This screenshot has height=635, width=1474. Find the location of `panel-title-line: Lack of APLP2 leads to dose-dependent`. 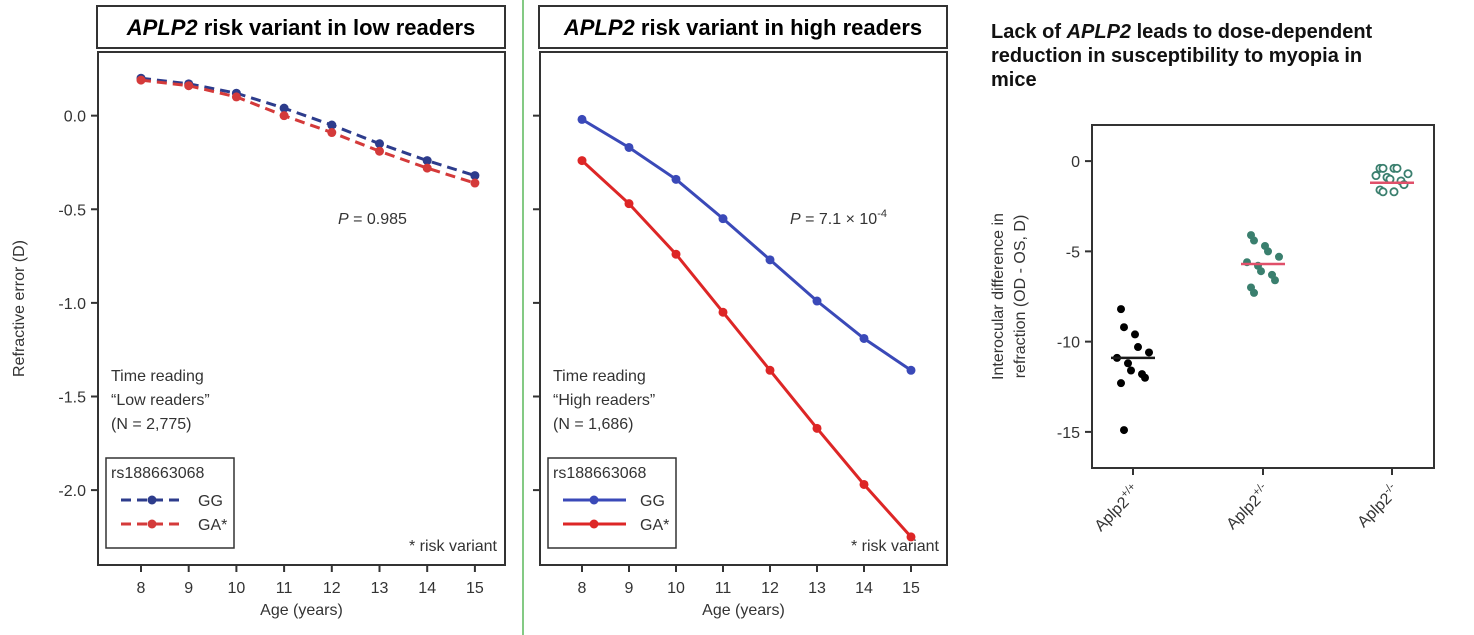

panel-title-line: Lack of APLP2 leads to dose-dependent is located at coordinates (1182, 32).